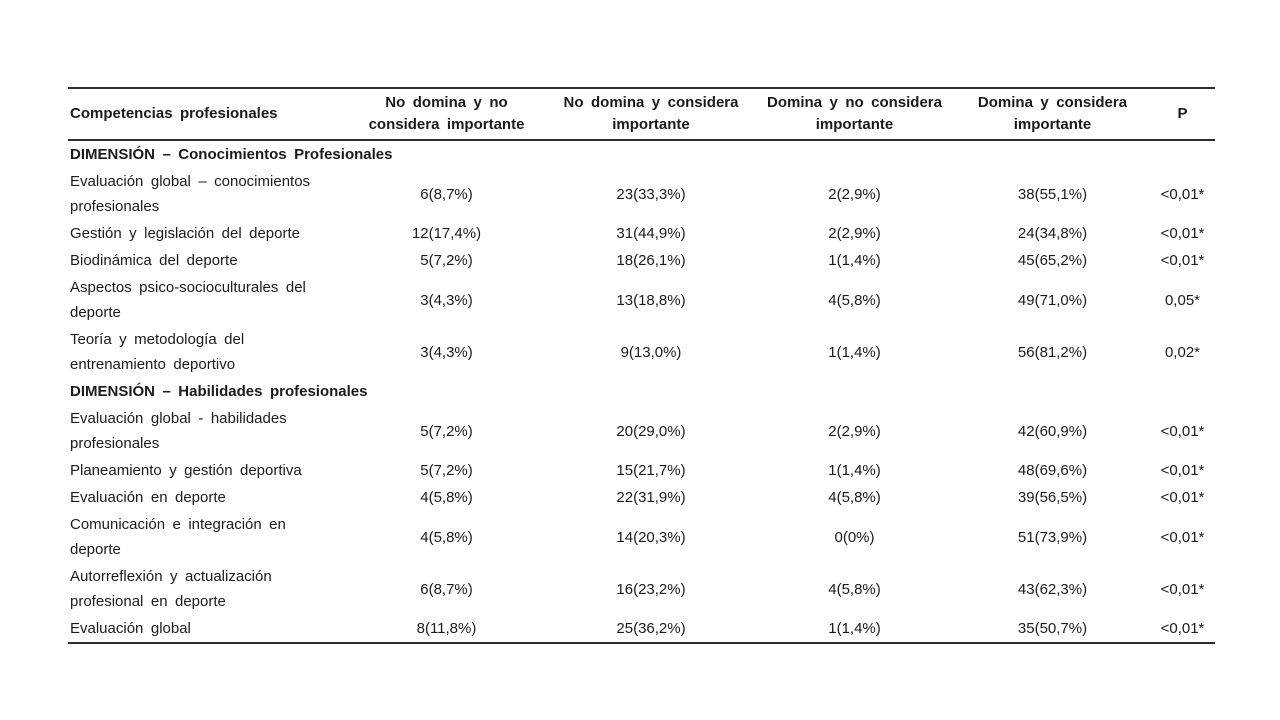 This screenshot has width=1280, height=720. Describe the element at coordinates (651, 260) in the screenshot. I see `frequency-cell: 18(26,1%)` at that location.